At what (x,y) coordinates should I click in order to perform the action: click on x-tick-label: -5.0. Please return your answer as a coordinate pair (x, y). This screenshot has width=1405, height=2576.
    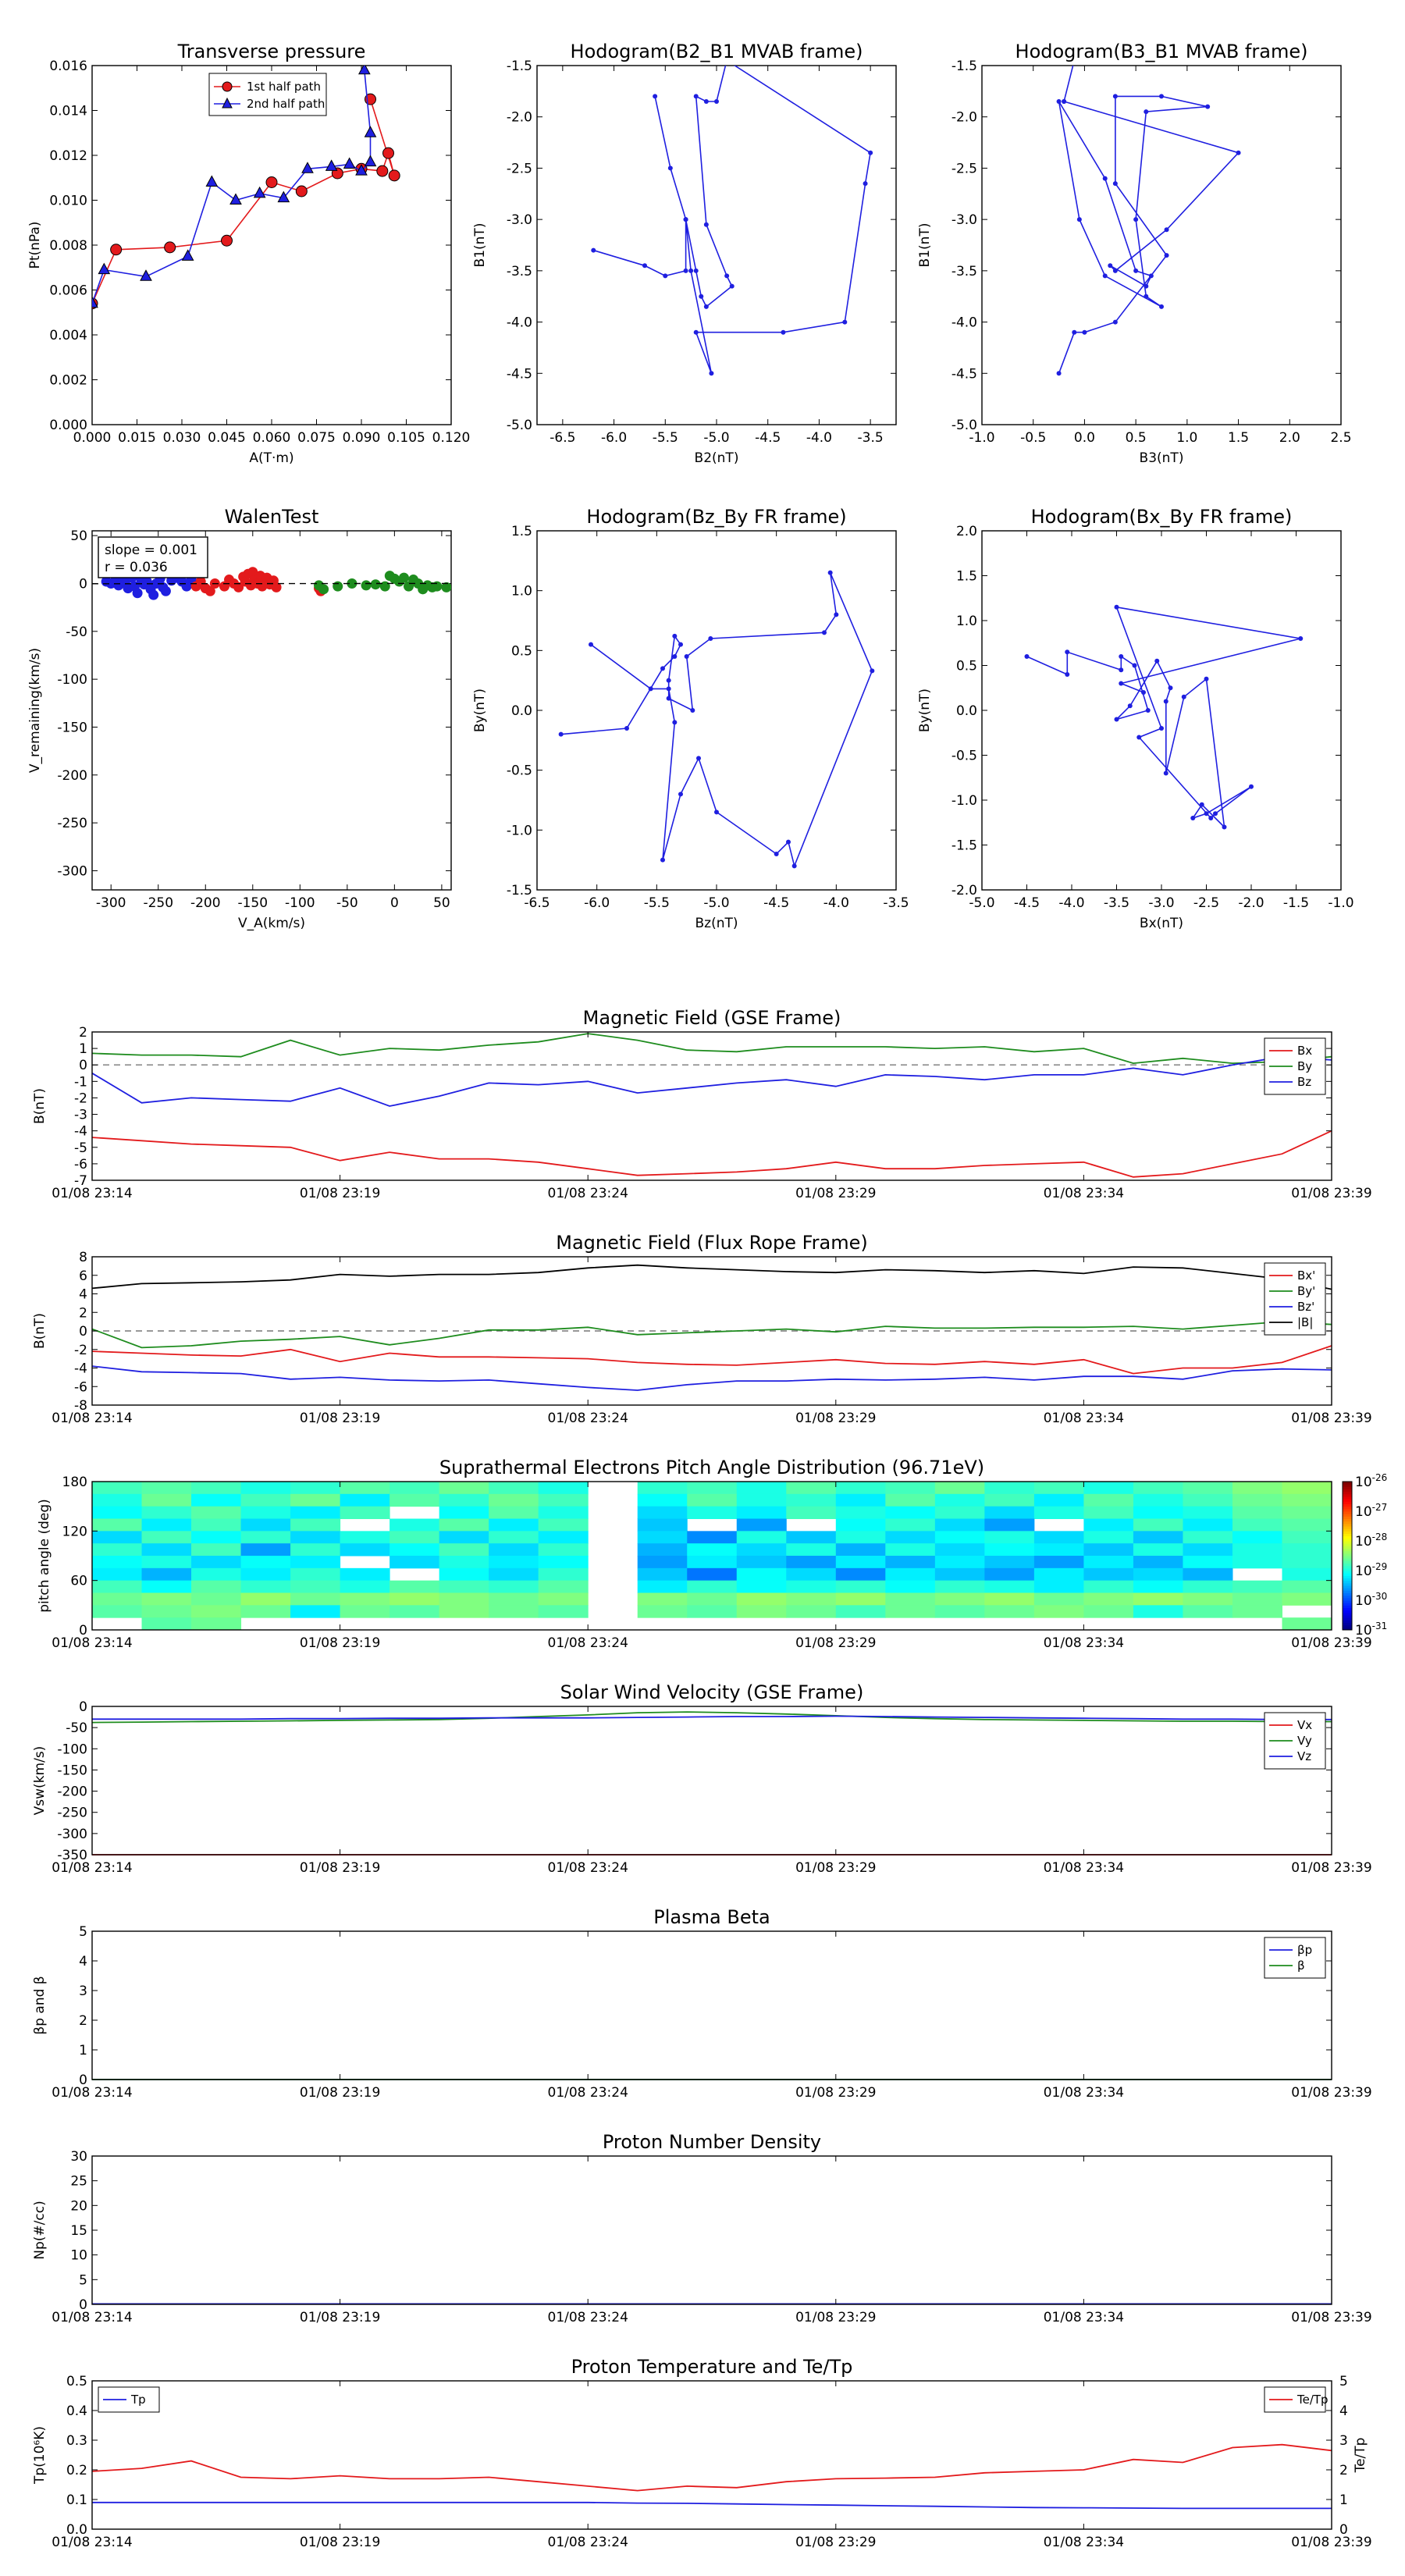
    Looking at the image, I should click on (716, 903).